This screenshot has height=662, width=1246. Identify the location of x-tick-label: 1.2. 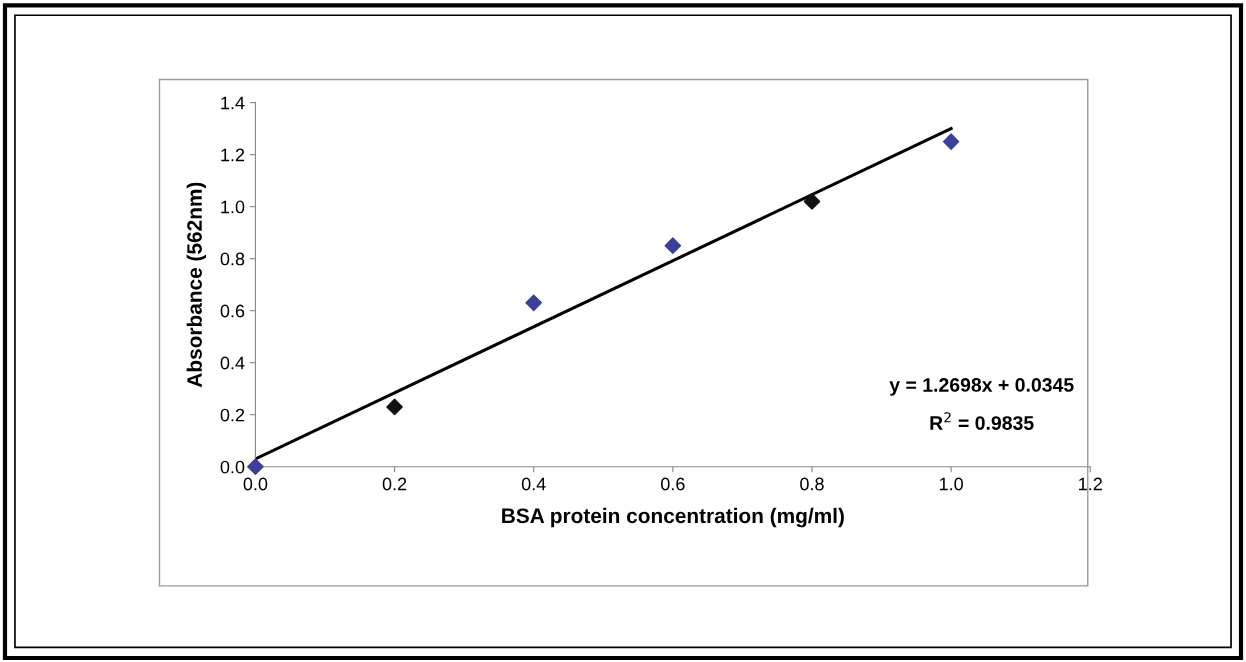
(1090, 484).